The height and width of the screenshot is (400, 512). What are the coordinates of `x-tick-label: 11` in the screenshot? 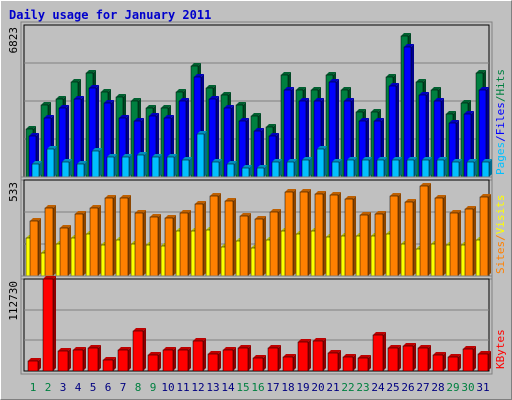 It's located at (182, 387).